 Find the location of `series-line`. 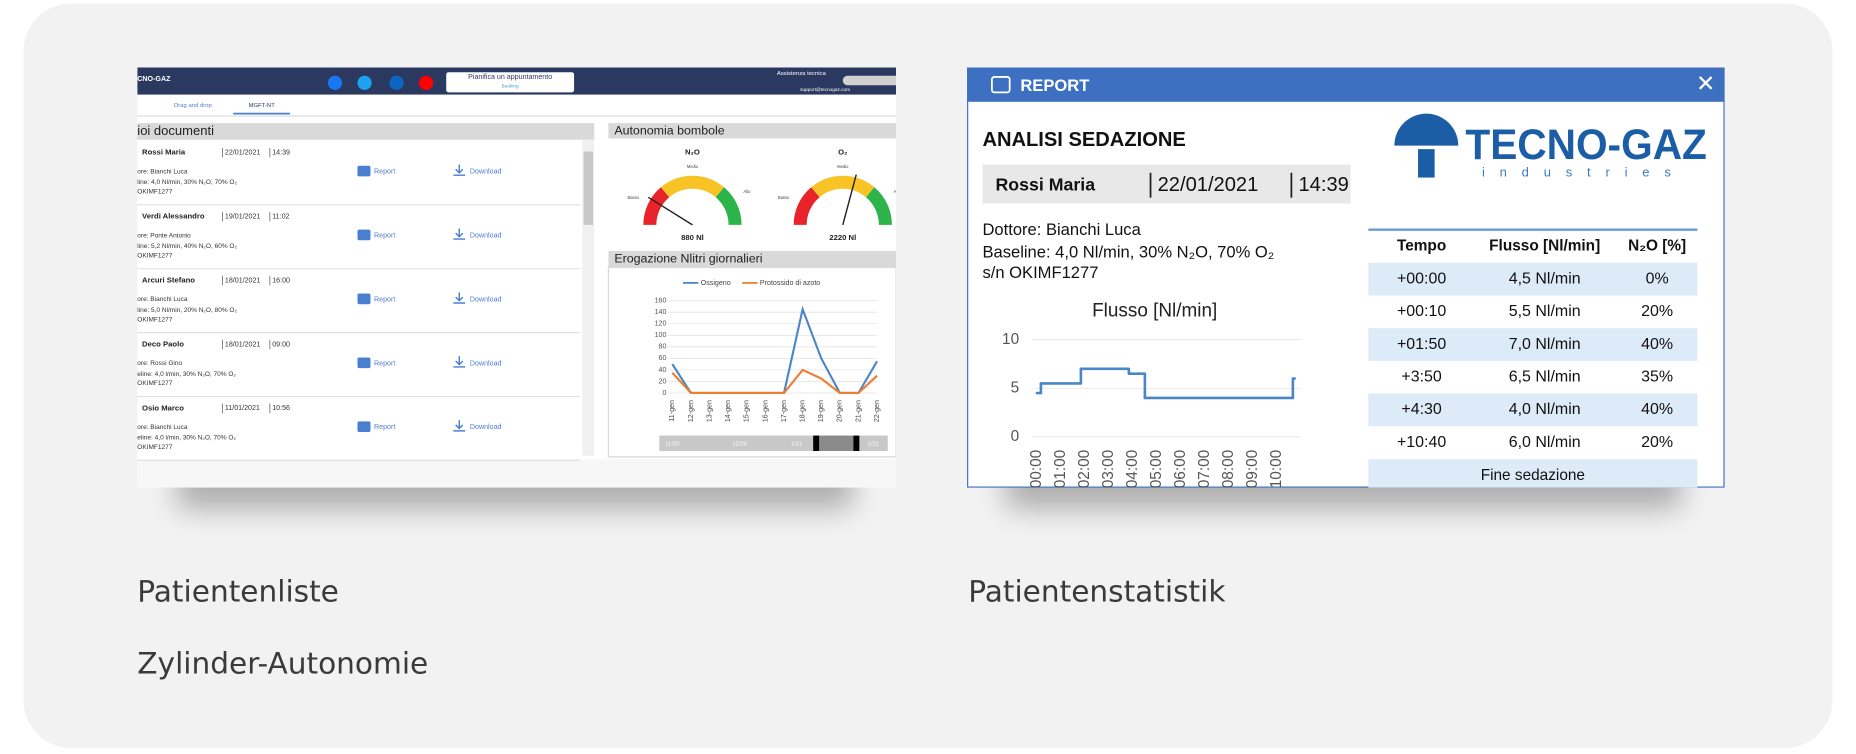

series-line is located at coordinates (774, 381).